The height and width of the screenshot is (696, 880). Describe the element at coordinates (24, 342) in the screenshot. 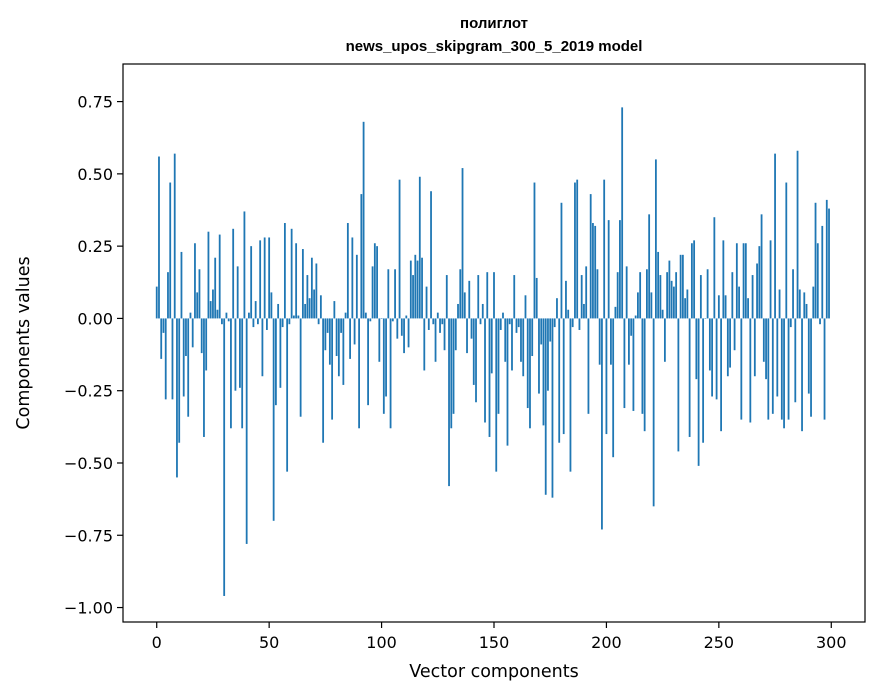

I see `y-axis-label: Components values` at that location.